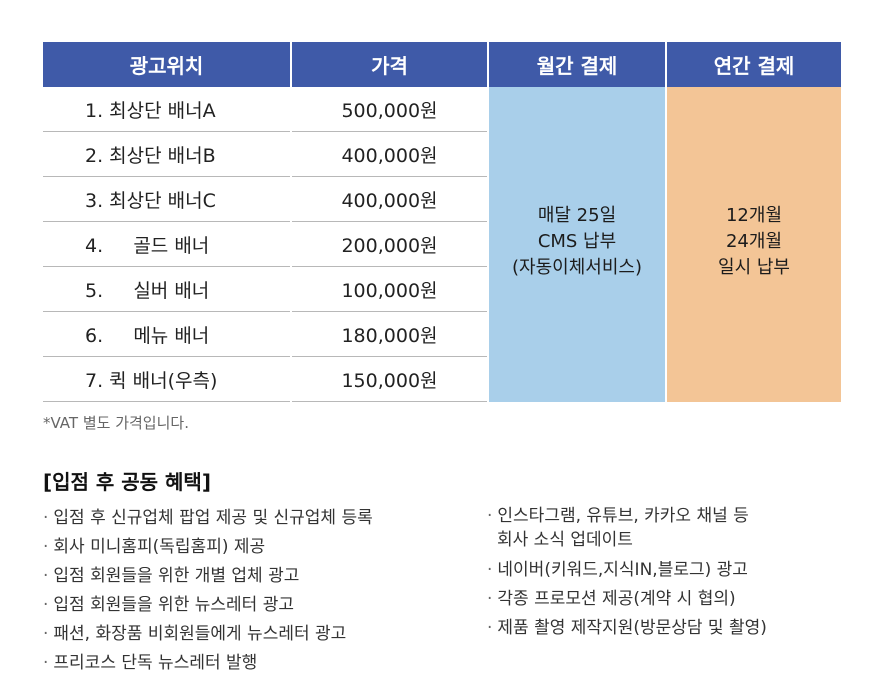 This screenshot has width=879, height=678. Describe the element at coordinates (166, 379) in the screenshot. I see `row-name: 7. 퀵 배너(우측)` at that location.